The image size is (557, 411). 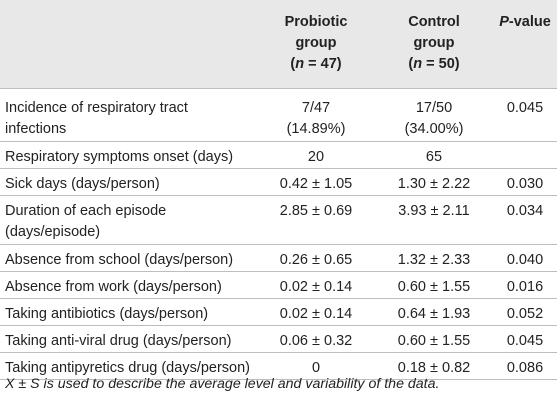 I want to click on control-value: 1.32 ± 2.33, so click(x=434, y=260).